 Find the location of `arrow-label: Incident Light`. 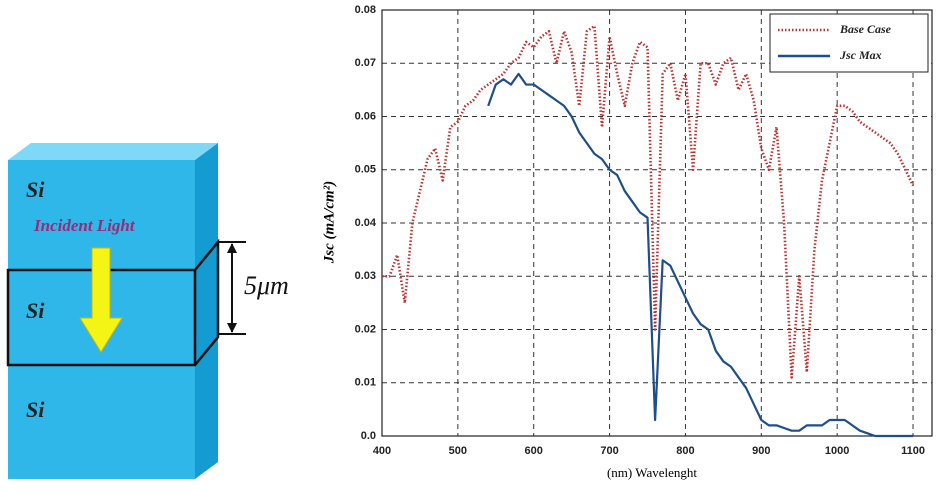

arrow-label: Incident Light is located at coordinates (84, 225).